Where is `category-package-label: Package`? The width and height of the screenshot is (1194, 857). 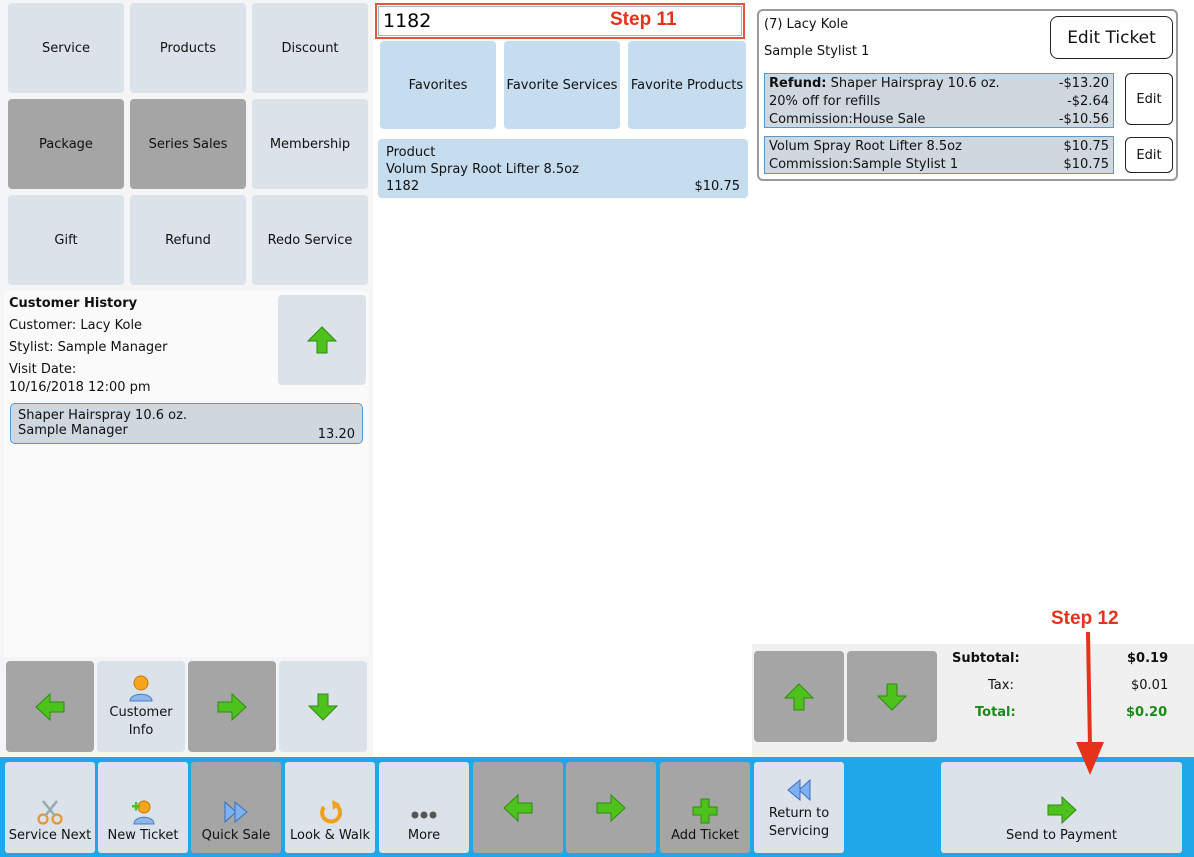
category-package-label: Package is located at coordinates (66, 144).